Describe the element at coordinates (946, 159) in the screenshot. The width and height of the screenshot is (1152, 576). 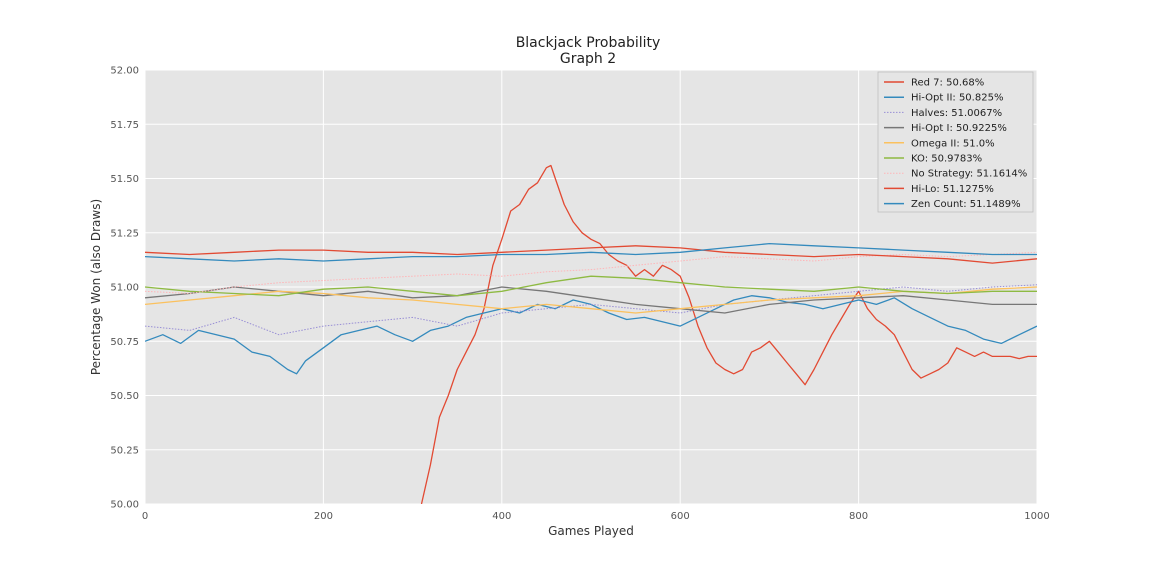
I see `legend-entry: KO: 50.9783%` at that location.